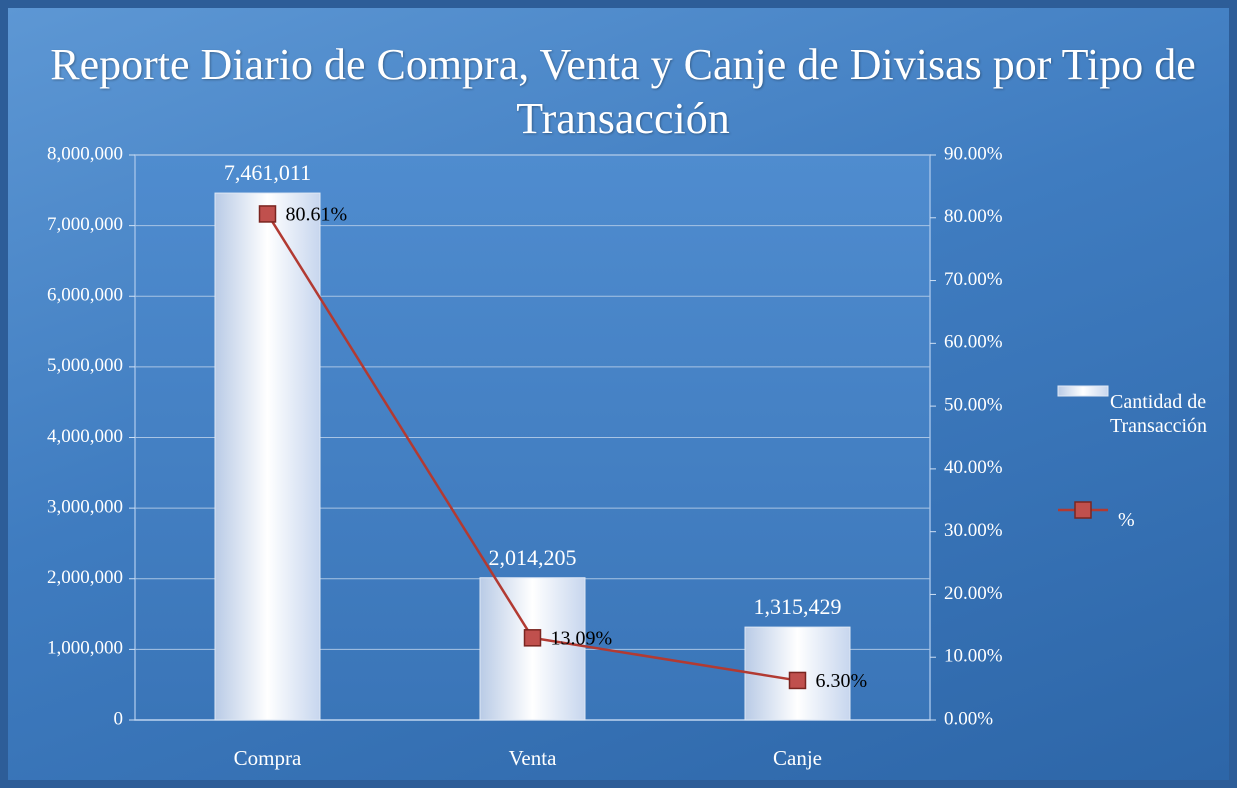 Image resolution: width=1237 pixels, height=788 pixels. I want to click on y2-tick-label: 0.00%, so click(968, 718).